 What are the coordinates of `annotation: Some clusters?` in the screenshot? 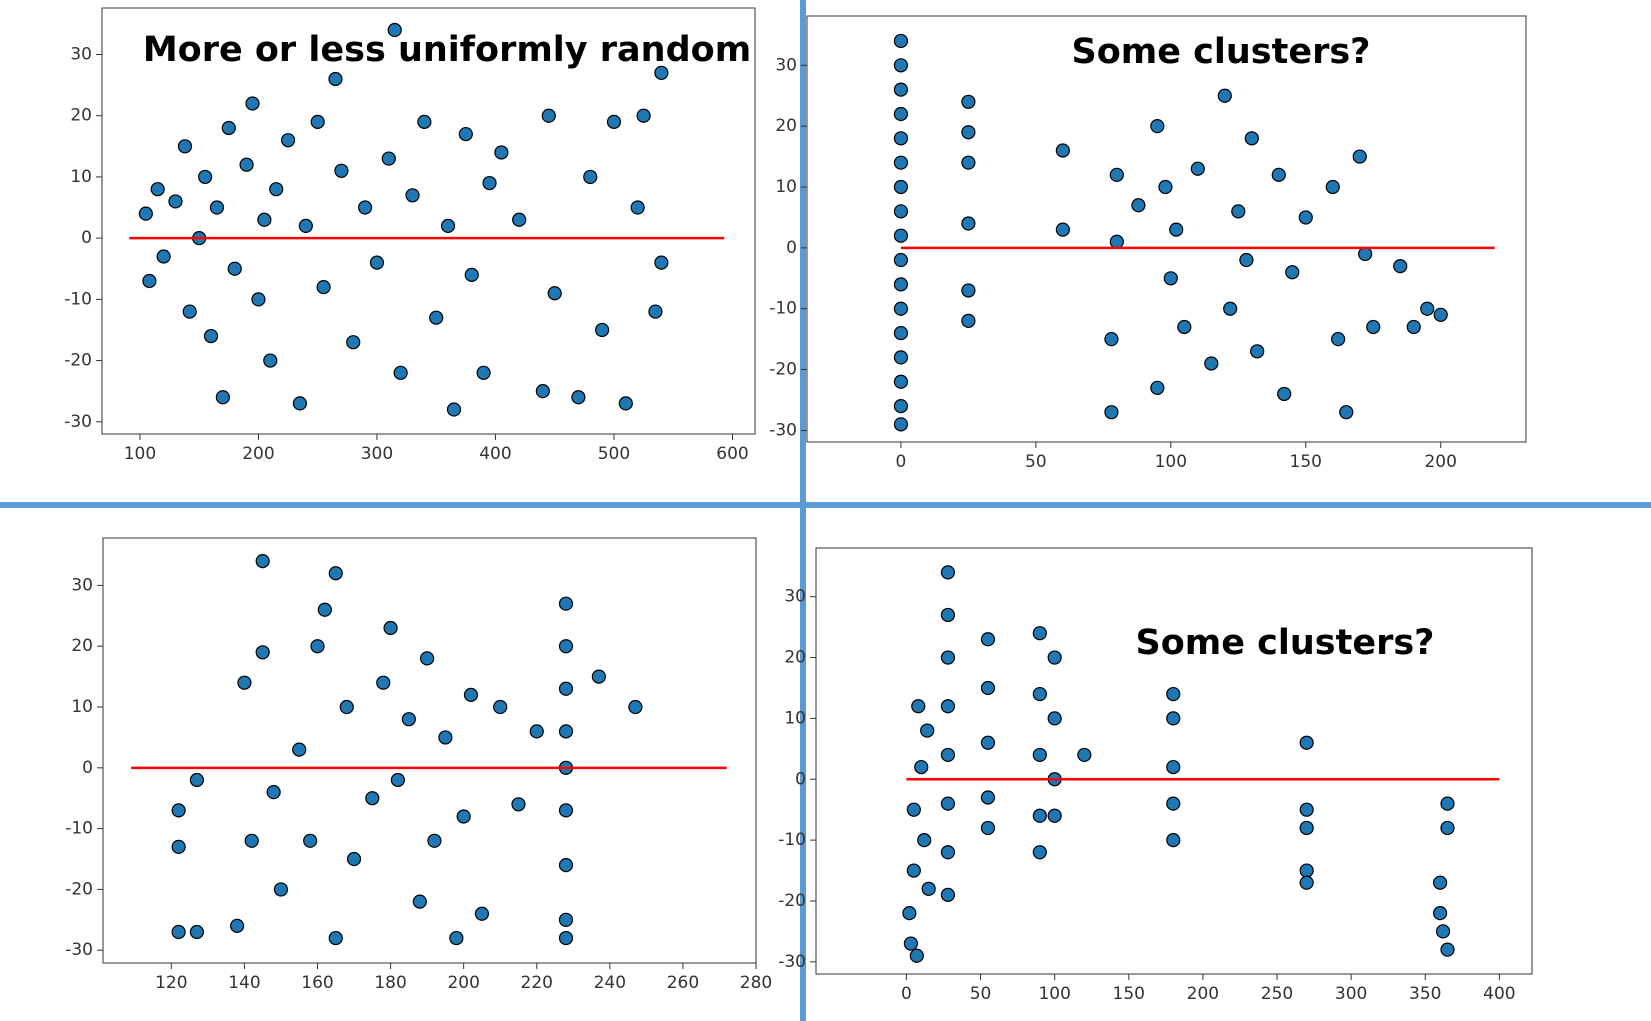 It's located at (1284, 643).